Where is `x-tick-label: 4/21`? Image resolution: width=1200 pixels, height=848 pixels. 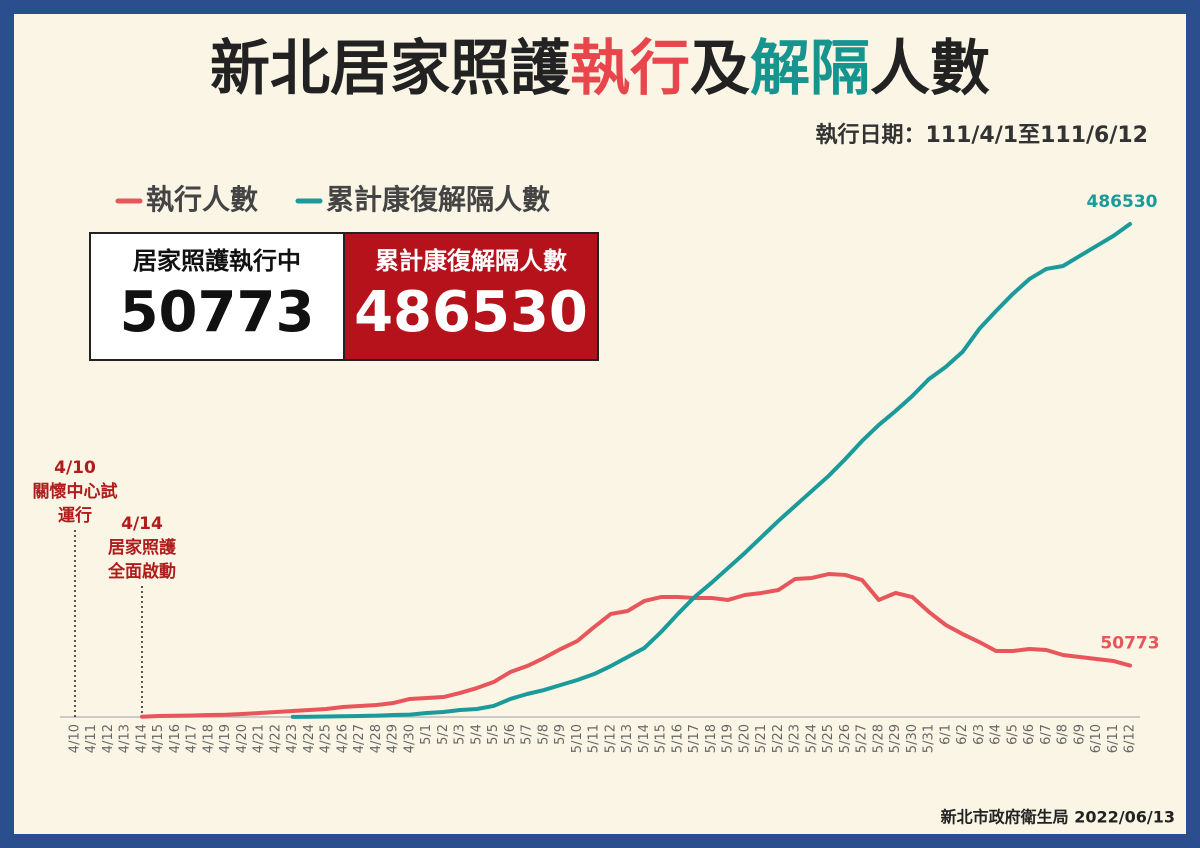
x-tick-label: 4/21 is located at coordinates (259, 738).